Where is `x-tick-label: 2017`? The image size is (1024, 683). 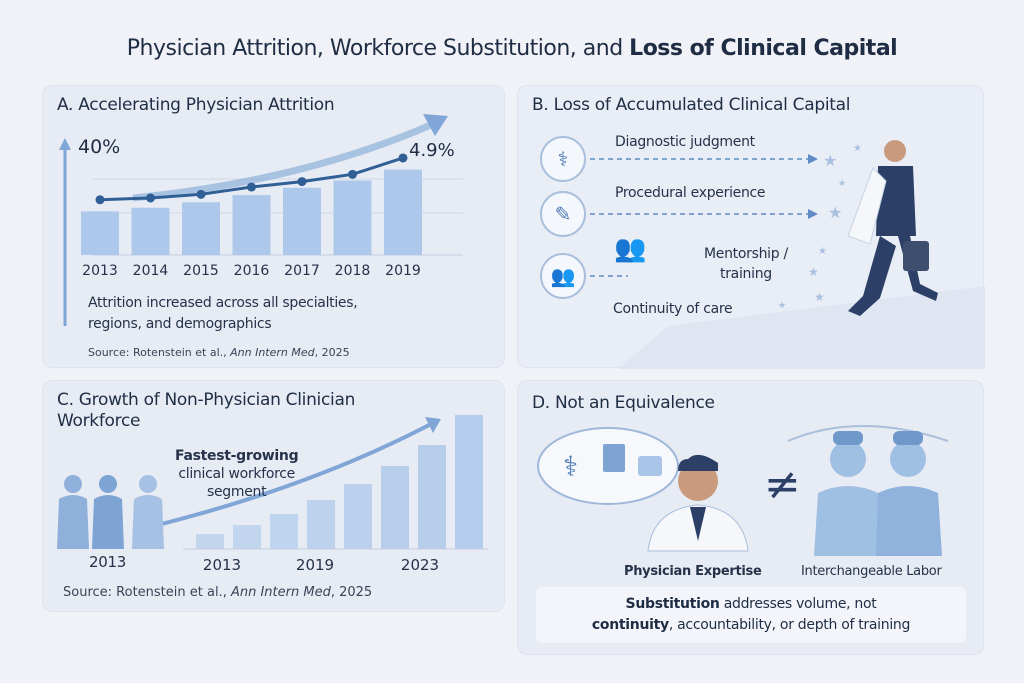 x-tick-label: 2017 is located at coordinates (302, 271).